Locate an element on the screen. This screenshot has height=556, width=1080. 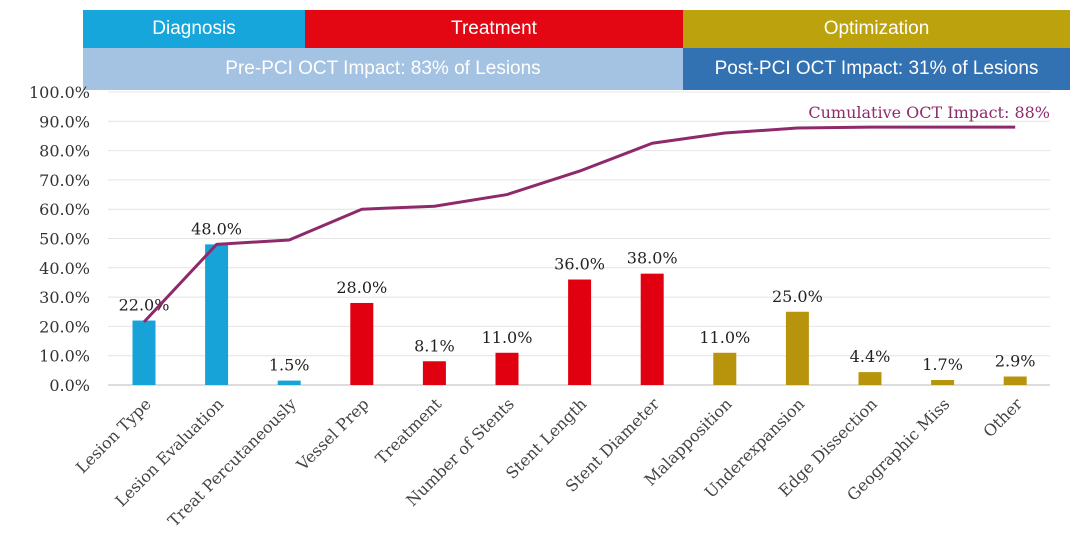
data-label: 2.9% is located at coordinates (1015, 361).